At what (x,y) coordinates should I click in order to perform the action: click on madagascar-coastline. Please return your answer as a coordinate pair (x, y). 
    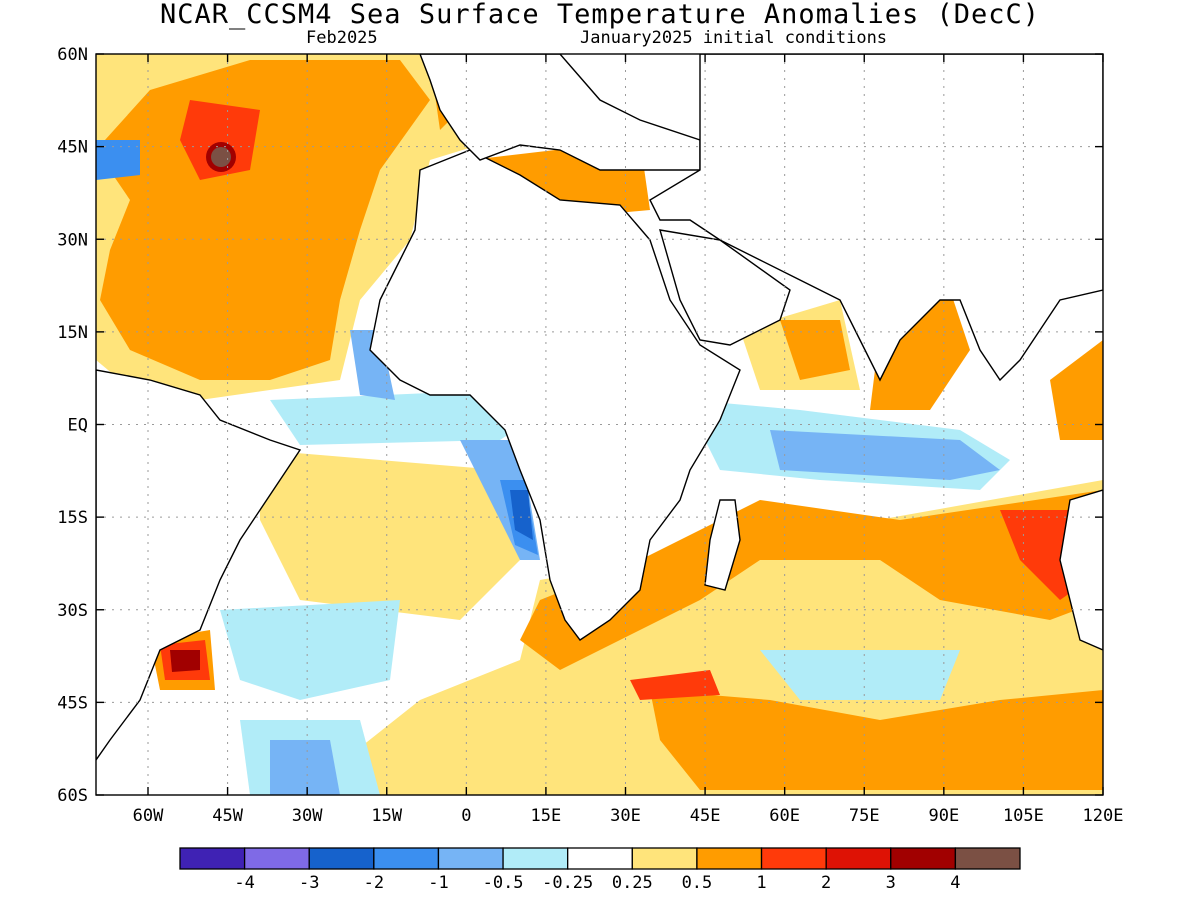
    Looking at the image, I should click on (722, 545).